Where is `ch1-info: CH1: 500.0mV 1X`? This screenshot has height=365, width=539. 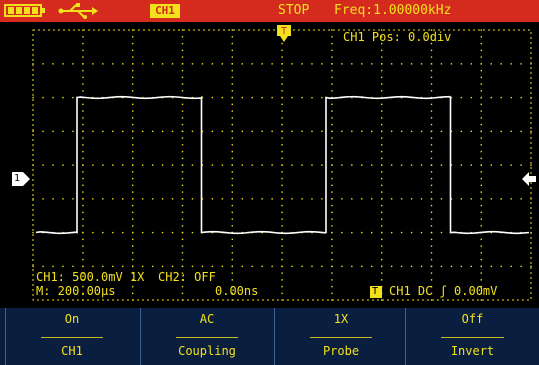
ch1-info: CH1: 500.0mV 1X is located at coordinates (90, 277).